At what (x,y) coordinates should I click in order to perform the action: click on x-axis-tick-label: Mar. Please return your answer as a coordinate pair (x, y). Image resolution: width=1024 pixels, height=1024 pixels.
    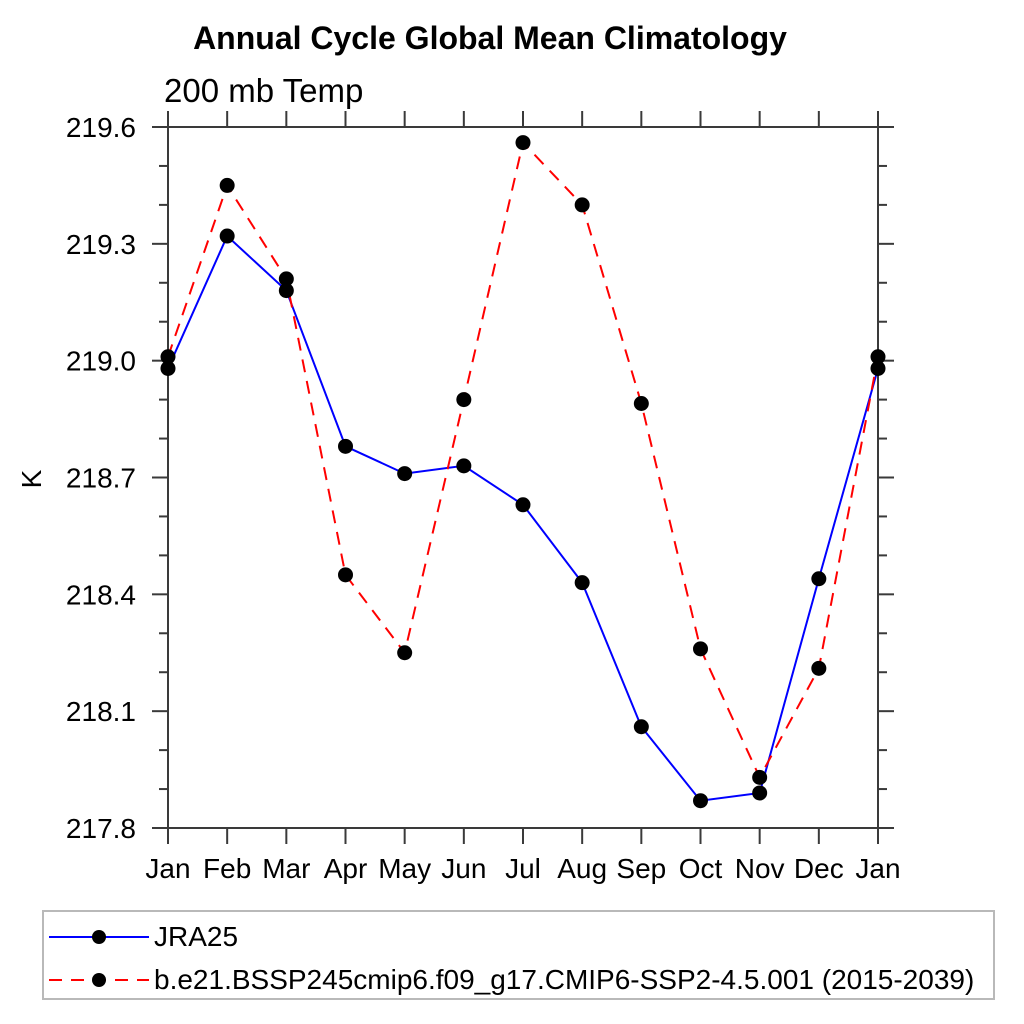
    Looking at the image, I should click on (286, 868).